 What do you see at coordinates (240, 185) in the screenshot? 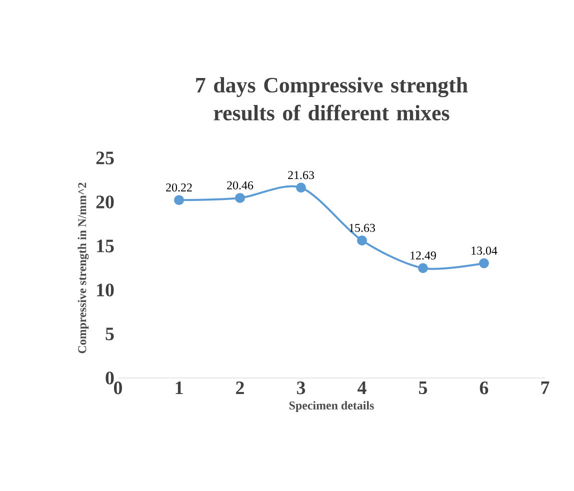
I see `data-label: 20.46` at bounding box center [240, 185].